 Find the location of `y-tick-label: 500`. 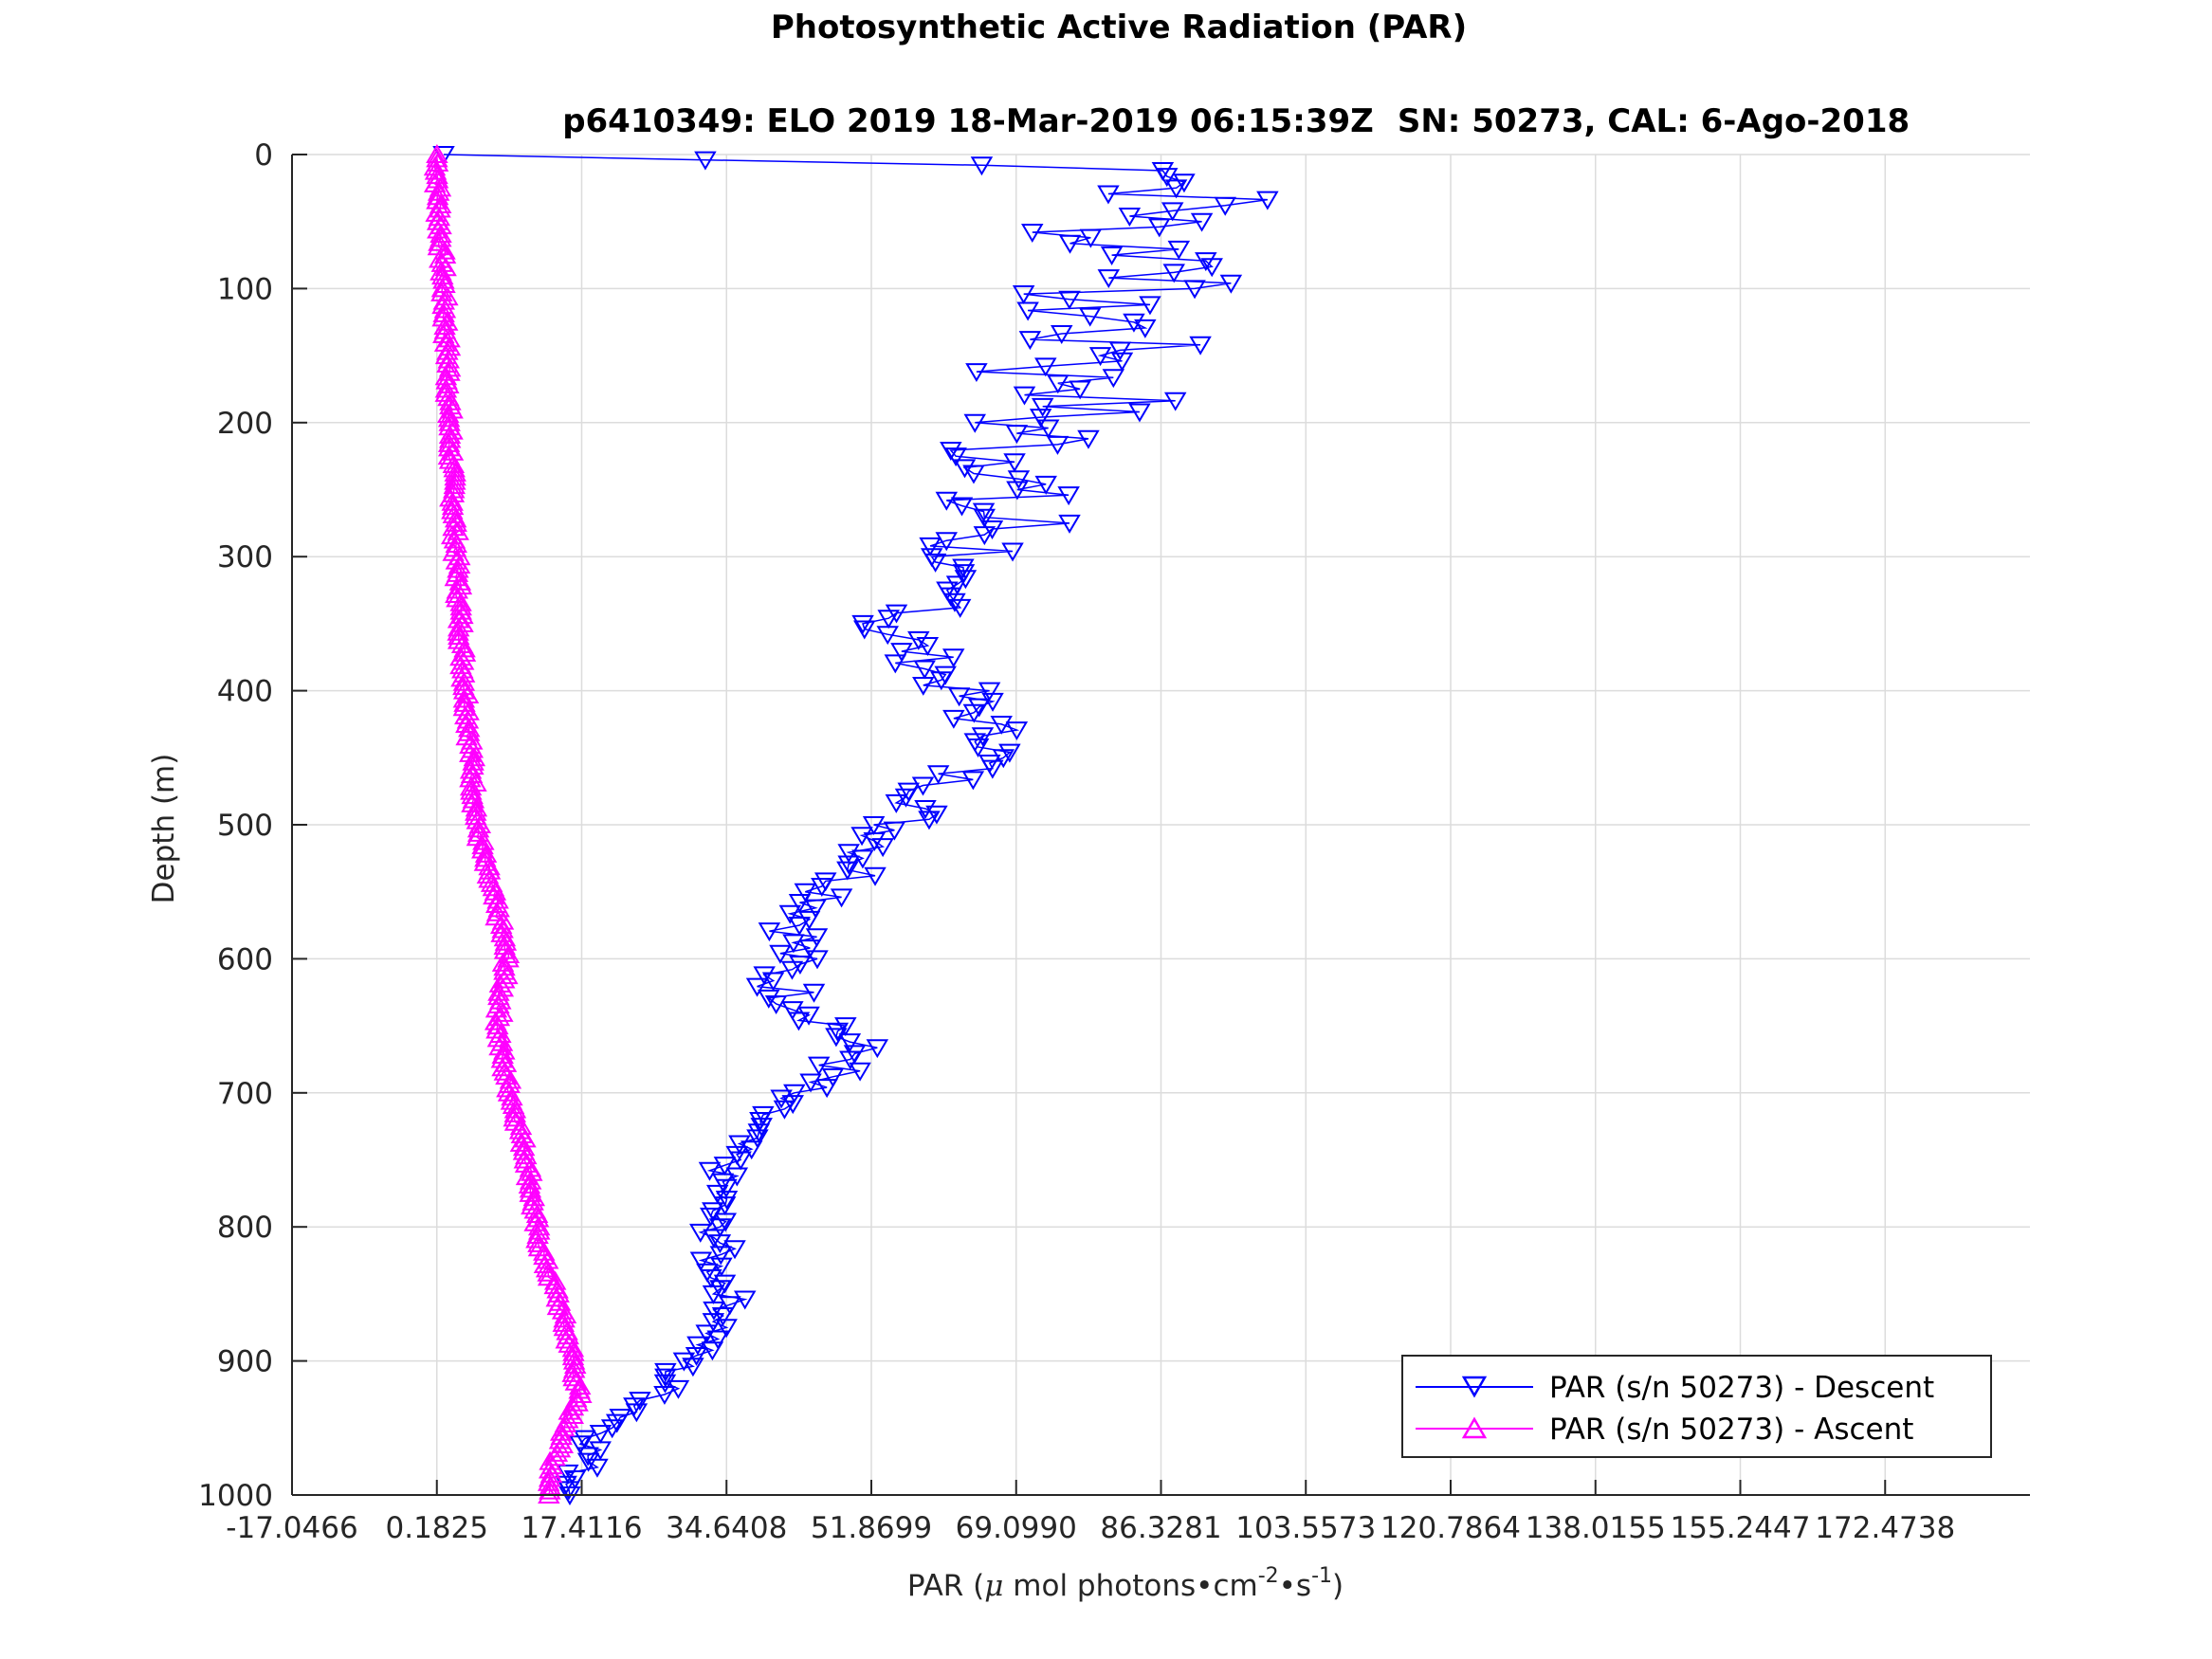

y-tick-label: 500 is located at coordinates (245, 826).